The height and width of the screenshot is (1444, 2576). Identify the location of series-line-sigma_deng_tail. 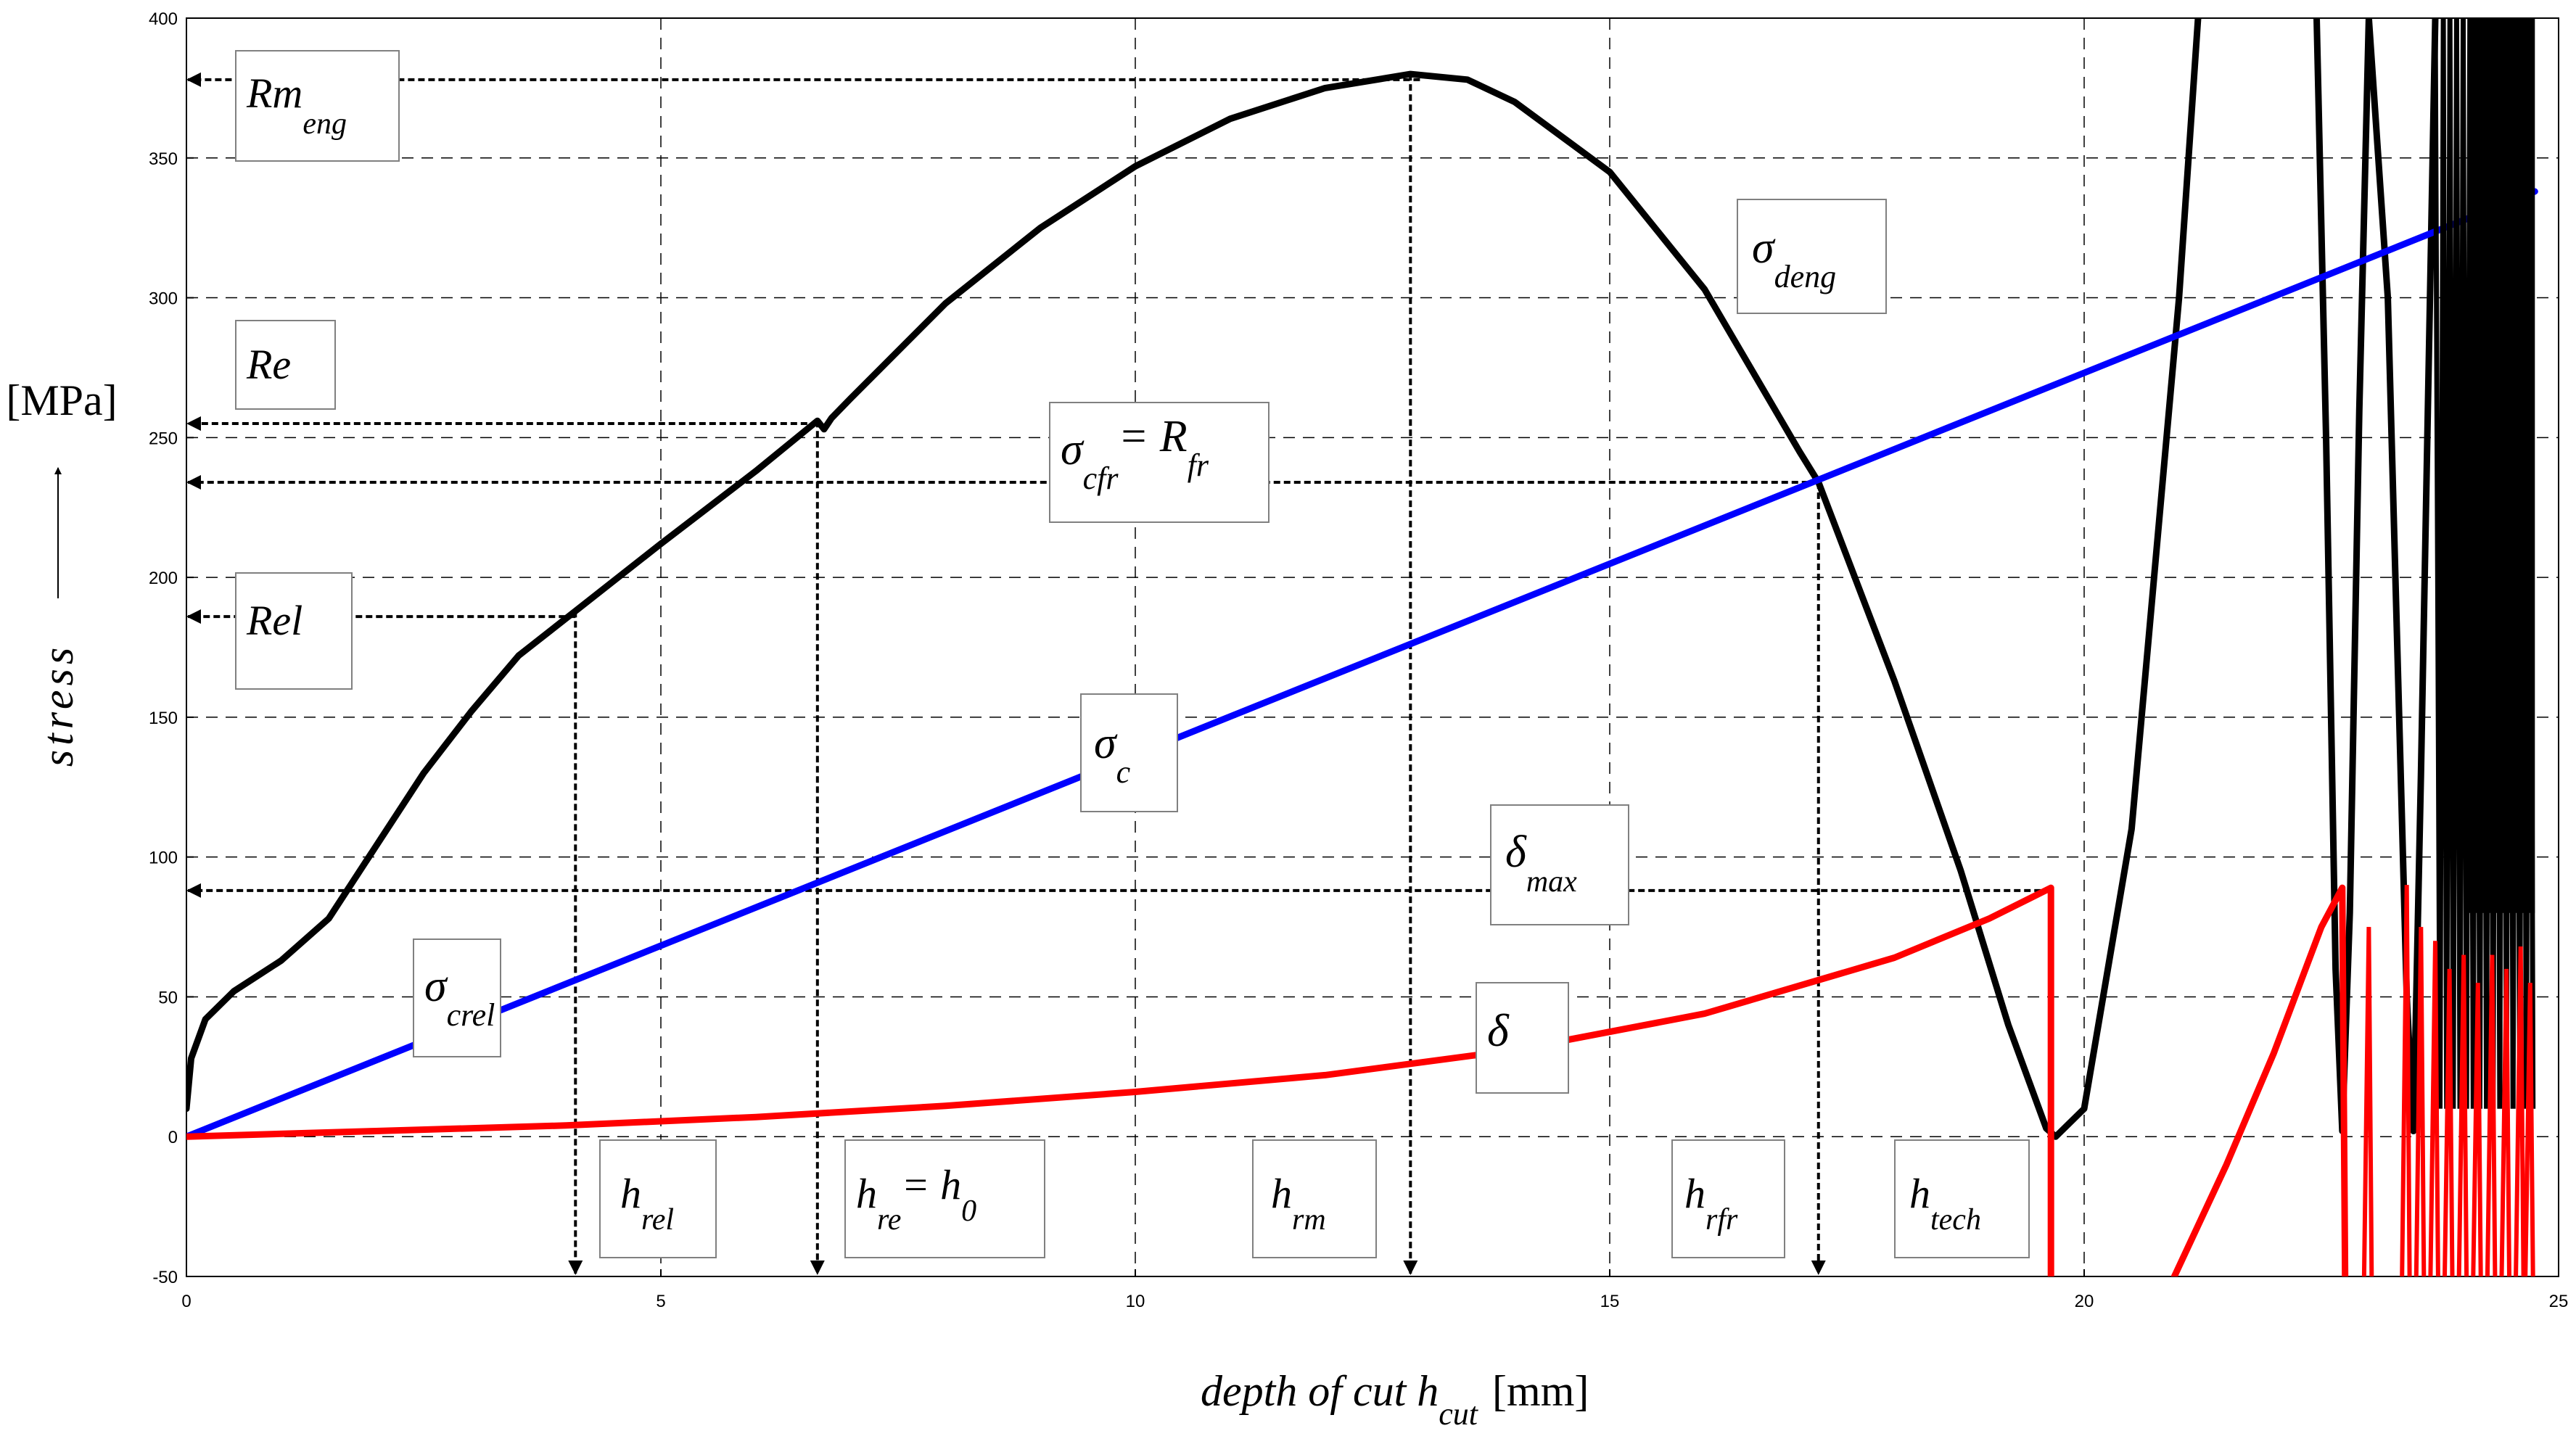
(2376, 576).